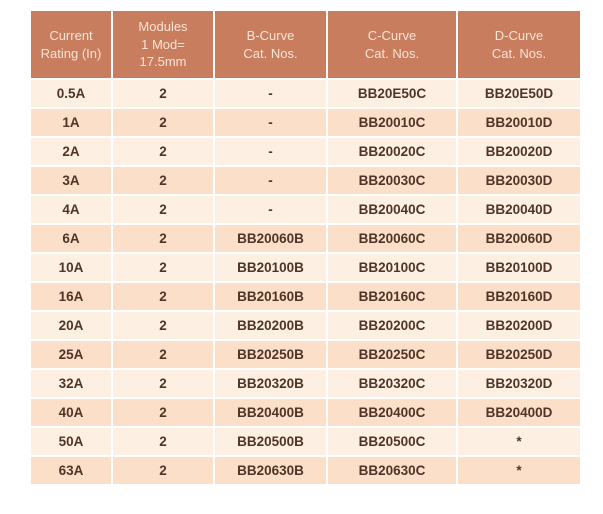 This screenshot has height=514, width=603. What do you see at coordinates (392, 44) in the screenshot?
I see `header-c-curve: C-Curve Cat. Nos.` at bounding box center [392, 44].